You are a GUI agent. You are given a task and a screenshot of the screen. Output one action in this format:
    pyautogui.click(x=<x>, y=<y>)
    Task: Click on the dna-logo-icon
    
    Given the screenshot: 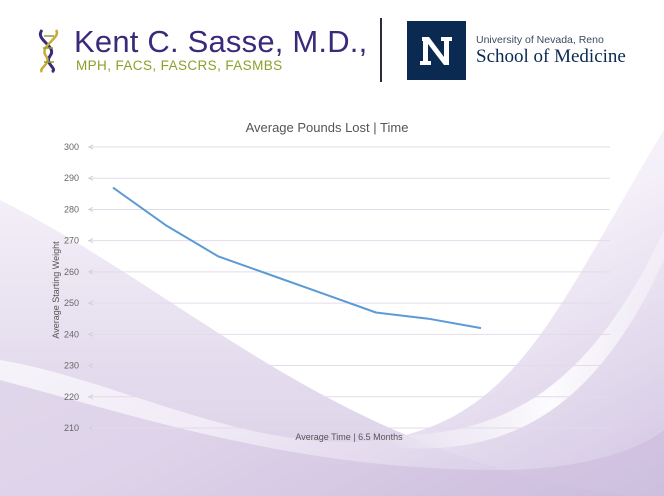 What is the action you would take?
    pyautogui.click(x=48, y=51)
    